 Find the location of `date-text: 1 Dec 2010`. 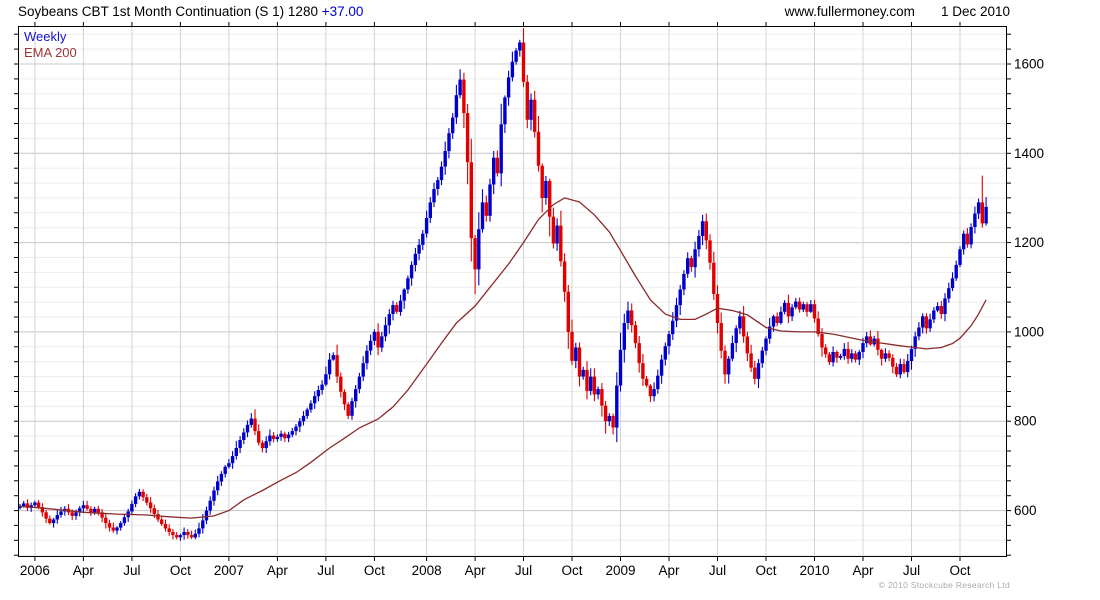

date-text: 1 Dec 2010 is located at coordinates (975, 11).